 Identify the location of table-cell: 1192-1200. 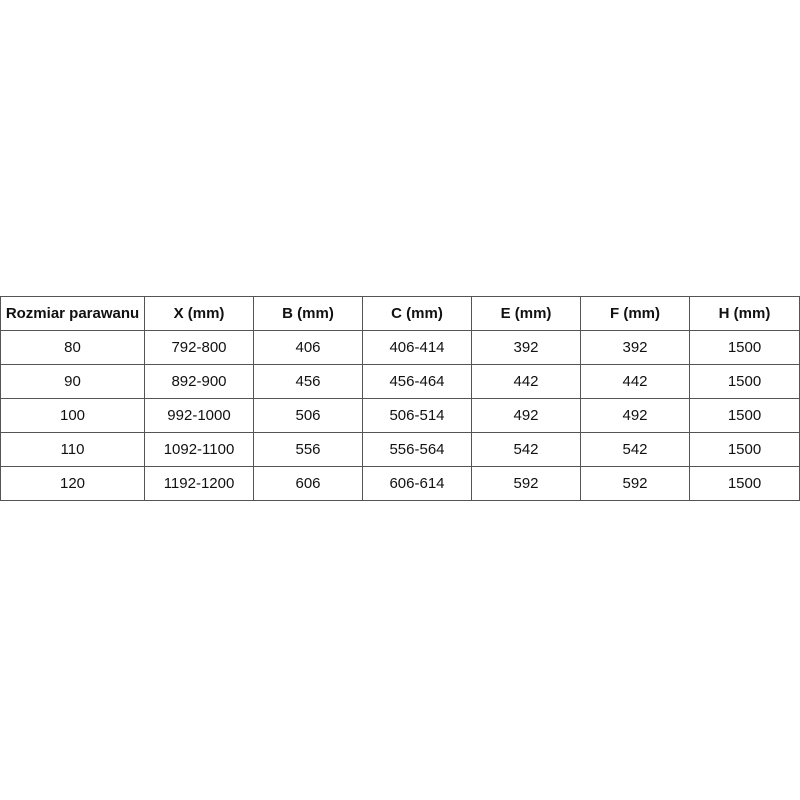
(199, 483).